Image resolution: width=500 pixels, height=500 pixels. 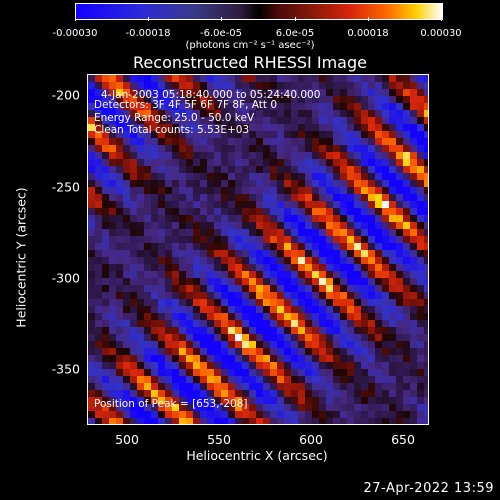 I want to click on time-range-label: 4-Jan-2003 05:18:40.000 to 05:24:40.000, so click(x=211, y=95).